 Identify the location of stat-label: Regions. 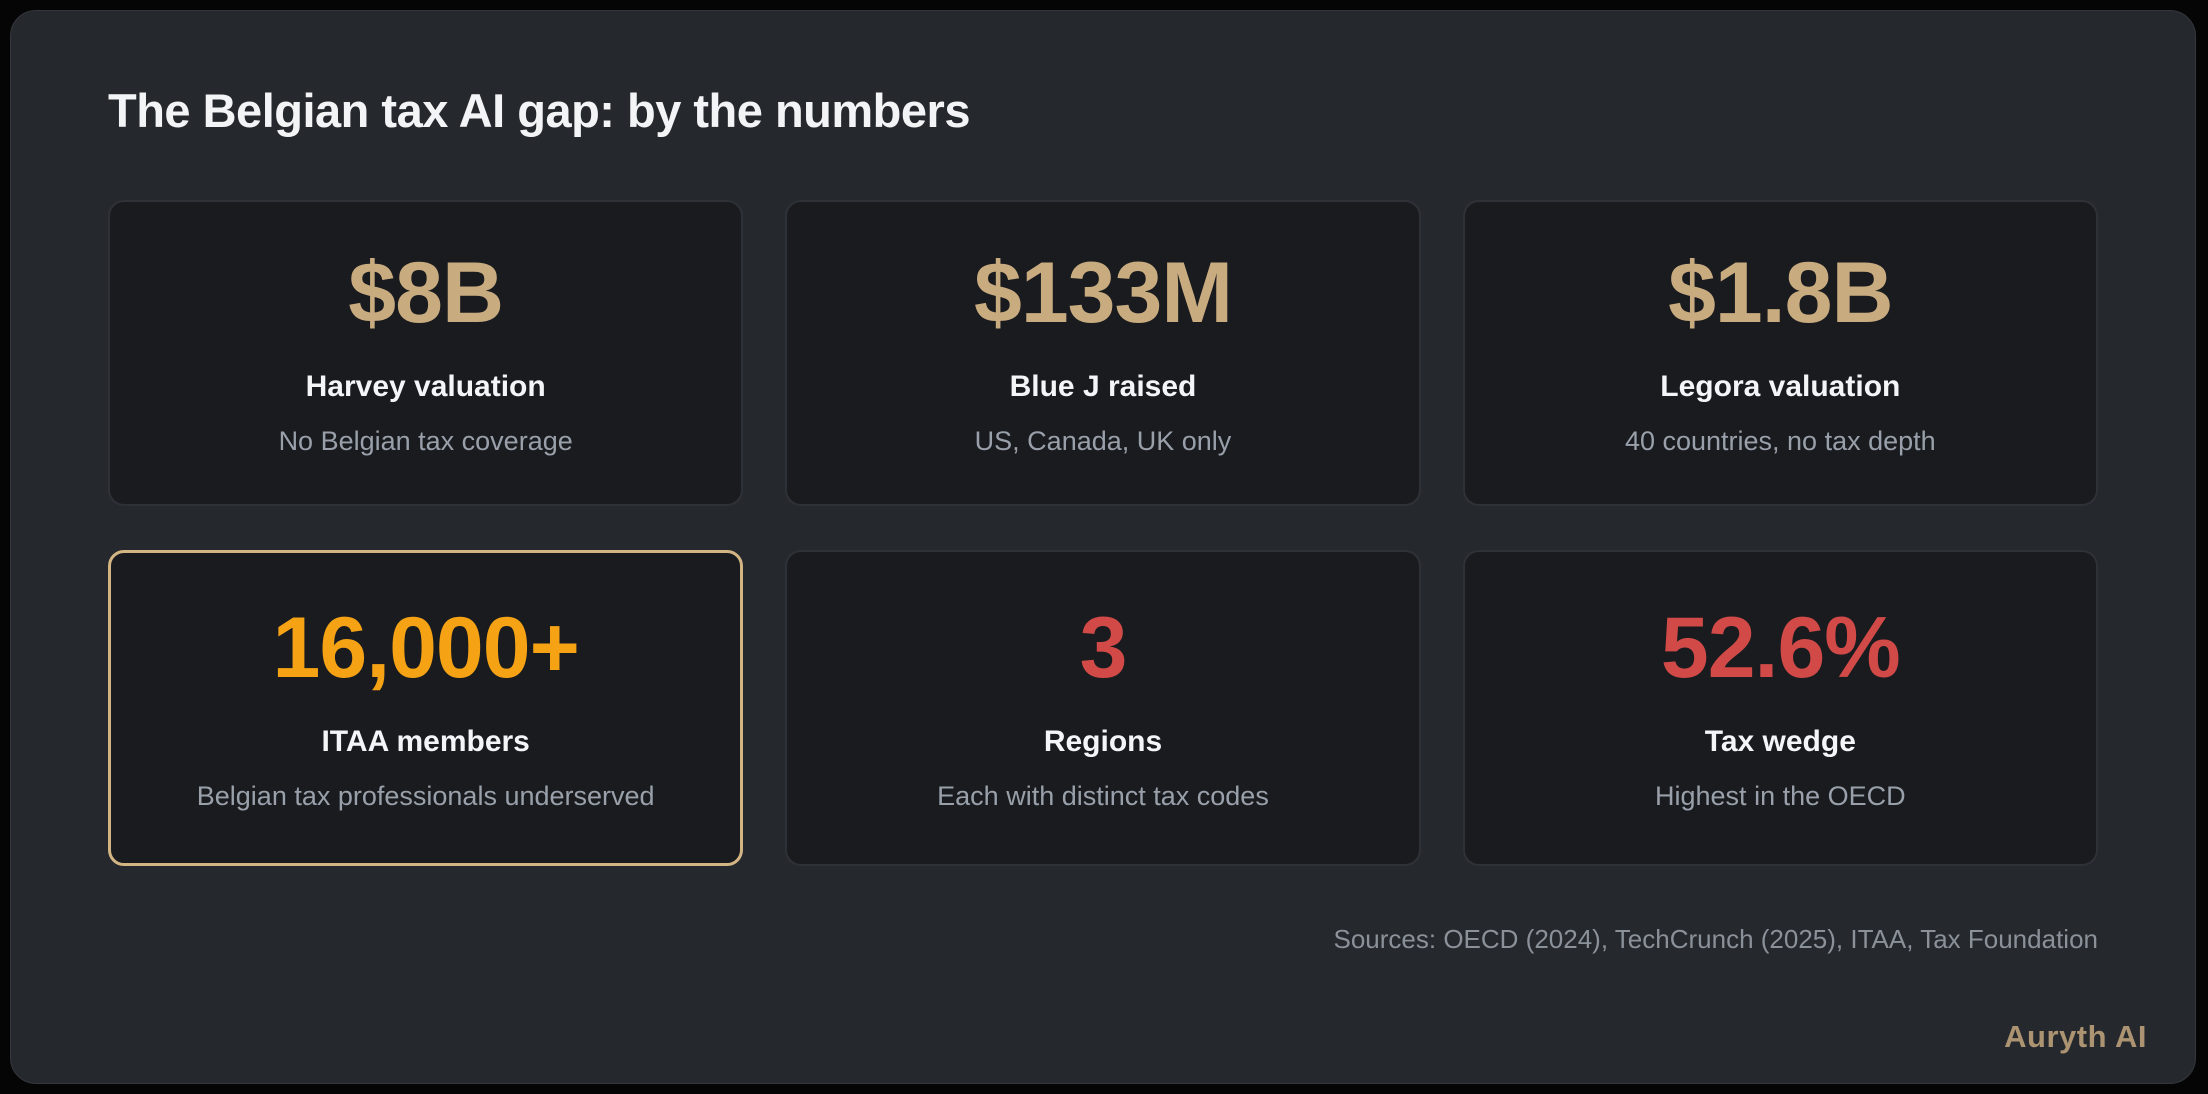
(1103, 741).